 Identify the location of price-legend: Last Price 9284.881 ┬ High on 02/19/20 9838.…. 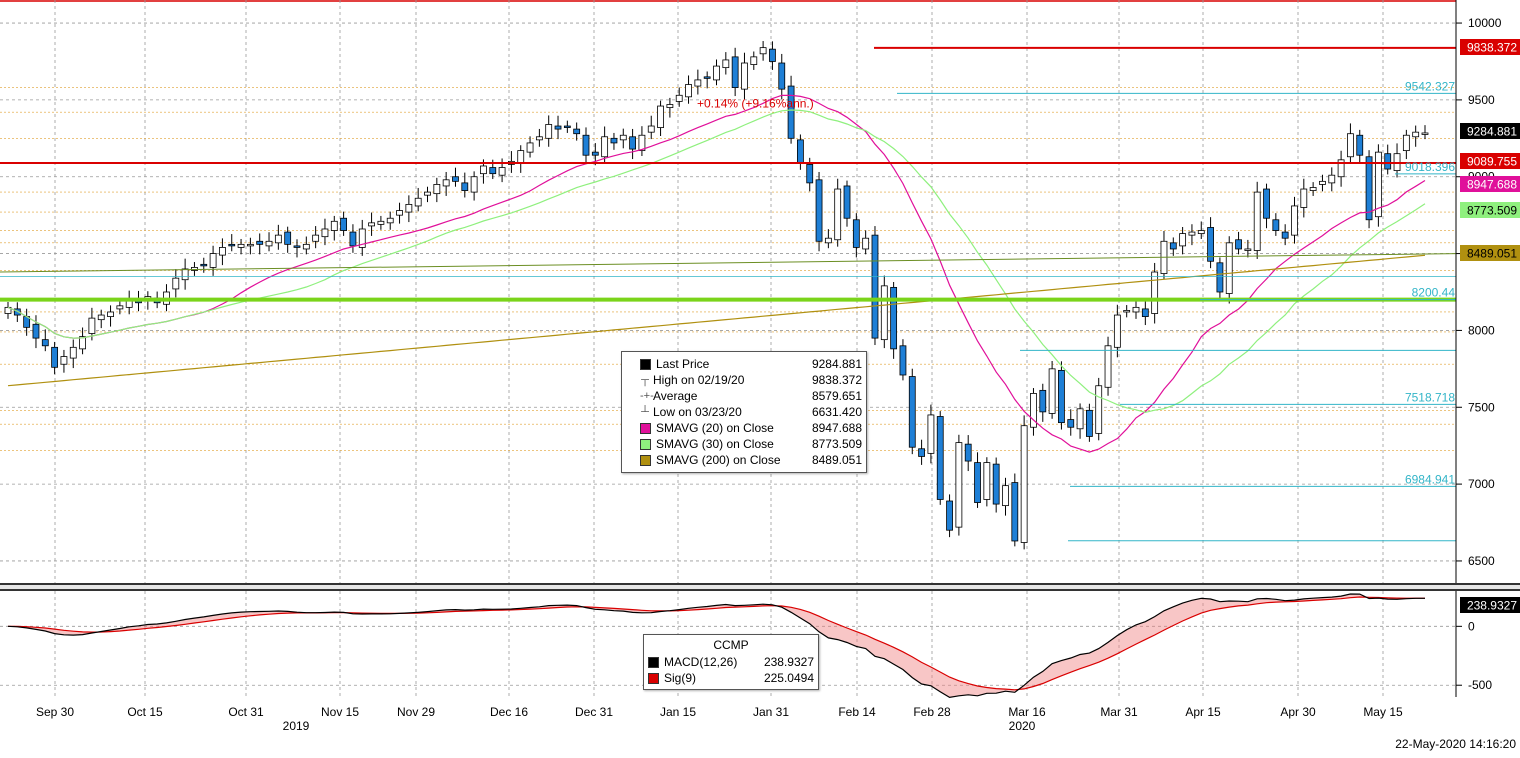
(744, 412).